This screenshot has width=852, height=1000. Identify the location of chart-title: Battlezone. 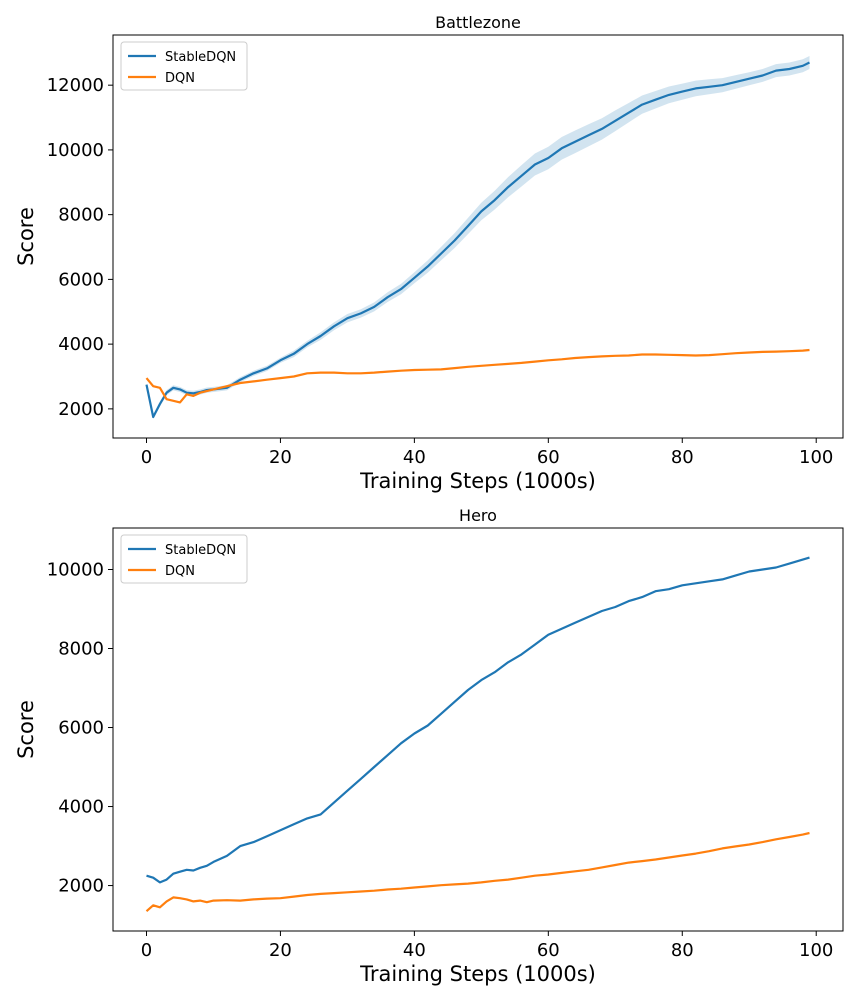
(478, 22).